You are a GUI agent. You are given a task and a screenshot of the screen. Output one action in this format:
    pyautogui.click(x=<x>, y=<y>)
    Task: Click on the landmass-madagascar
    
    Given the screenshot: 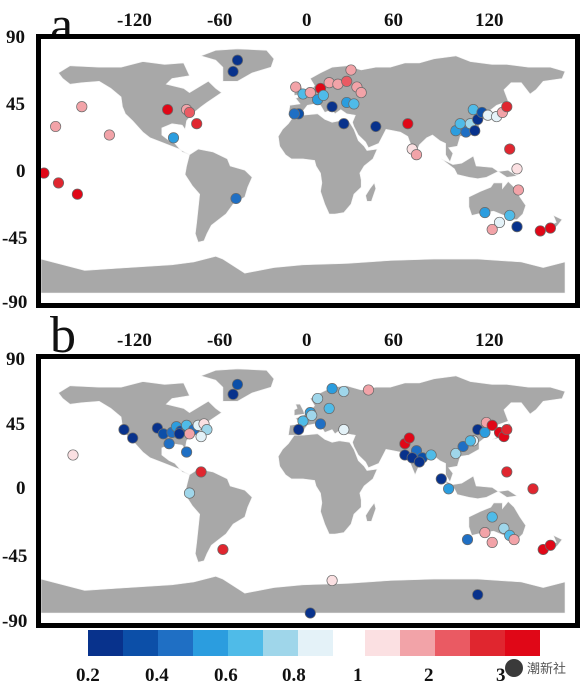 What is the action you would take?
    pyautogui.click(x=371, y=192)
    